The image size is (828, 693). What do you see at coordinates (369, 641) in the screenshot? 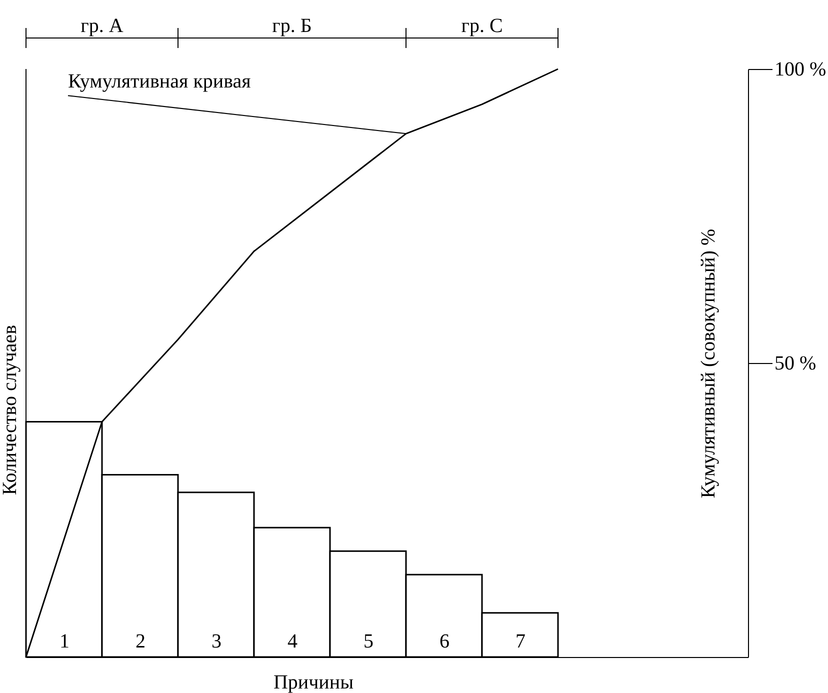
I see `x-tick-label: 5` at bounding box center [369, 641].